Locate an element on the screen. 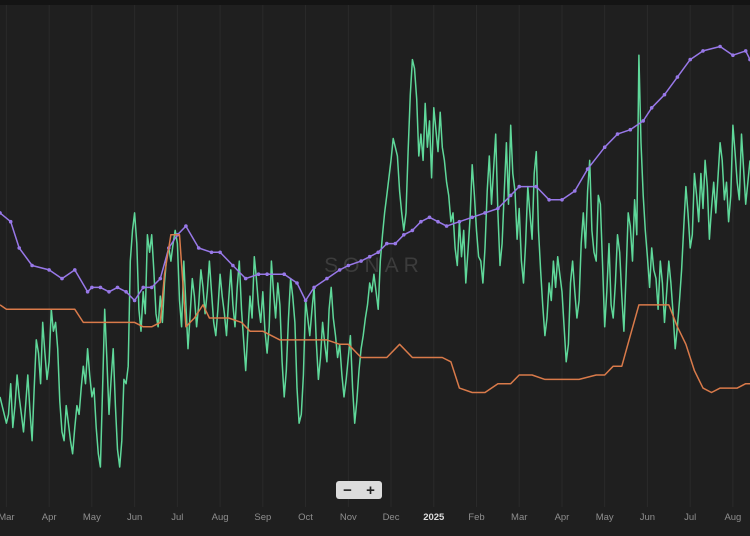 Image resolution: width=750 pixels, height=536 pixels. top-bar is located at coordinates (375, 2).